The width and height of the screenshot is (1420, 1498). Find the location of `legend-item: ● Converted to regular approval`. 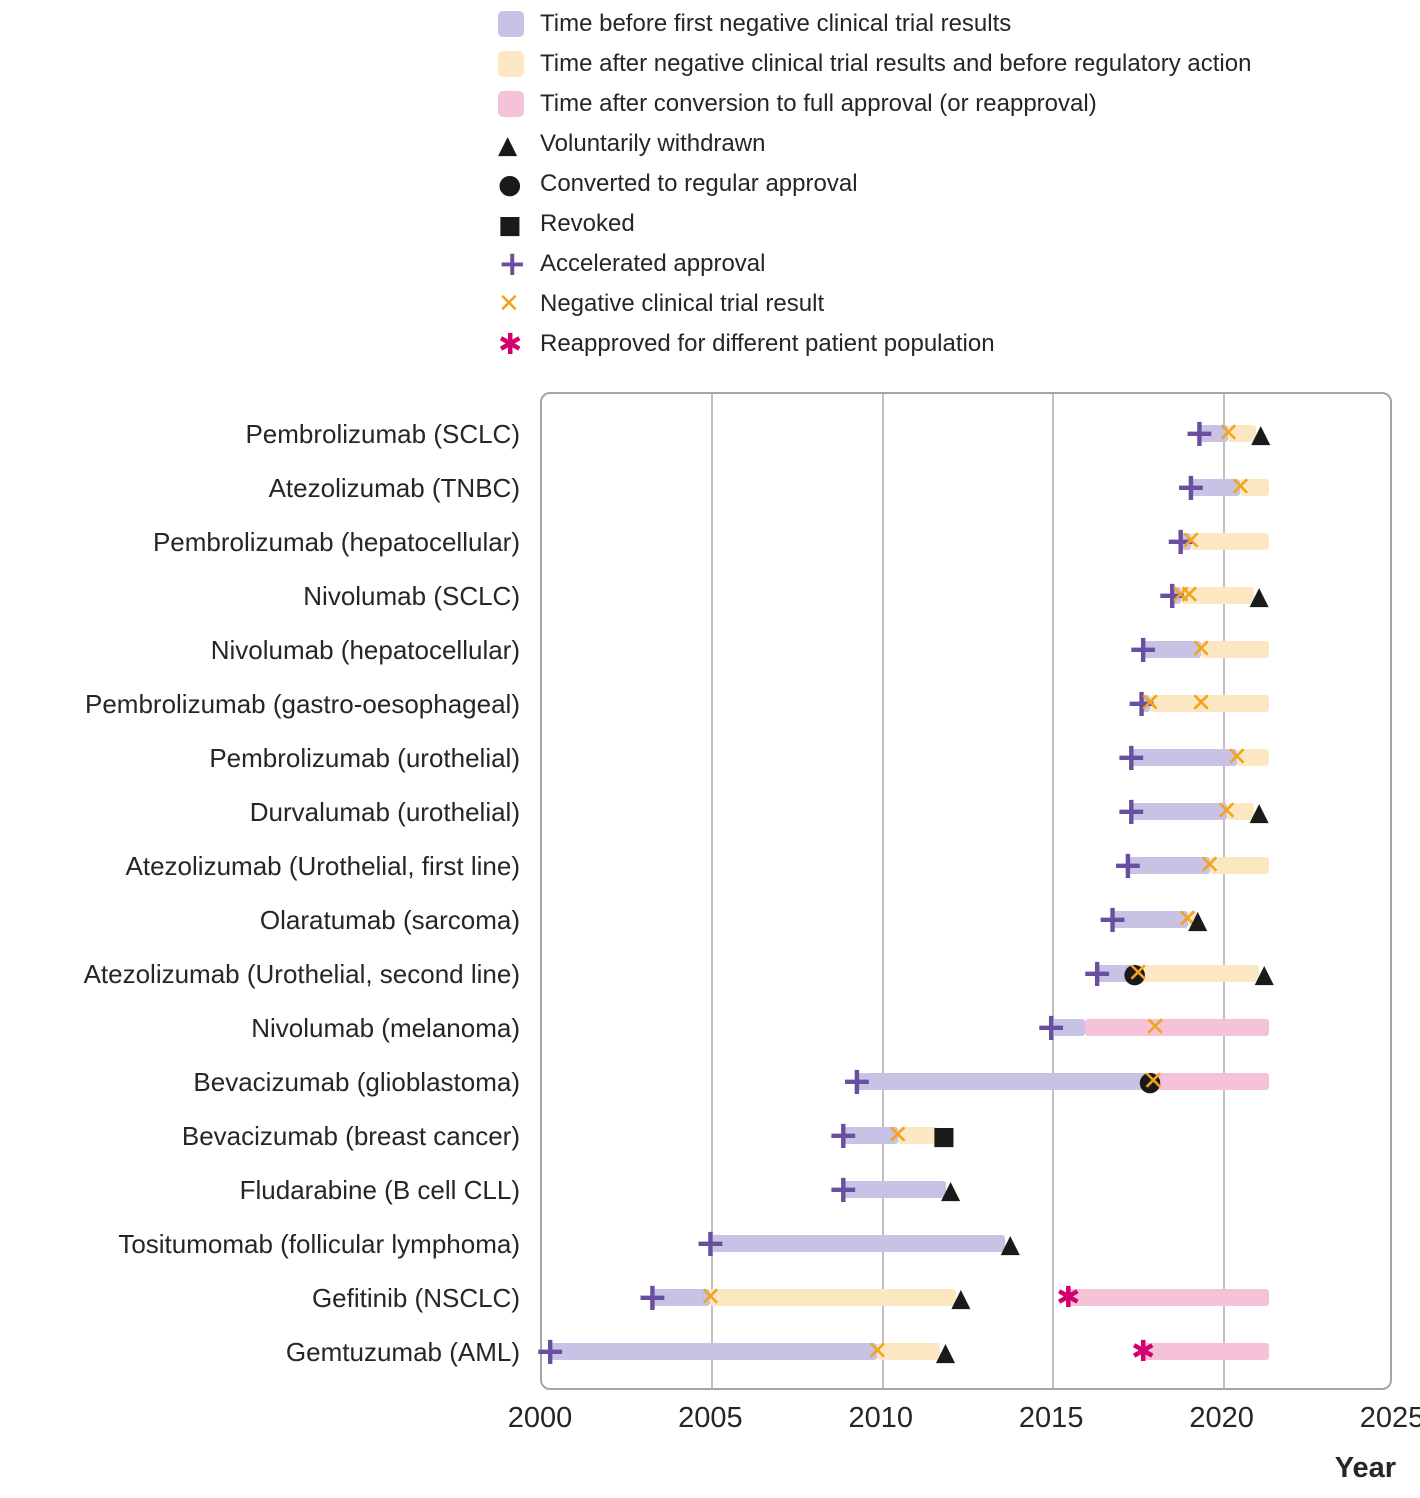

legend-item: ● Converted to regular approval is located at coordinates (874, 184).